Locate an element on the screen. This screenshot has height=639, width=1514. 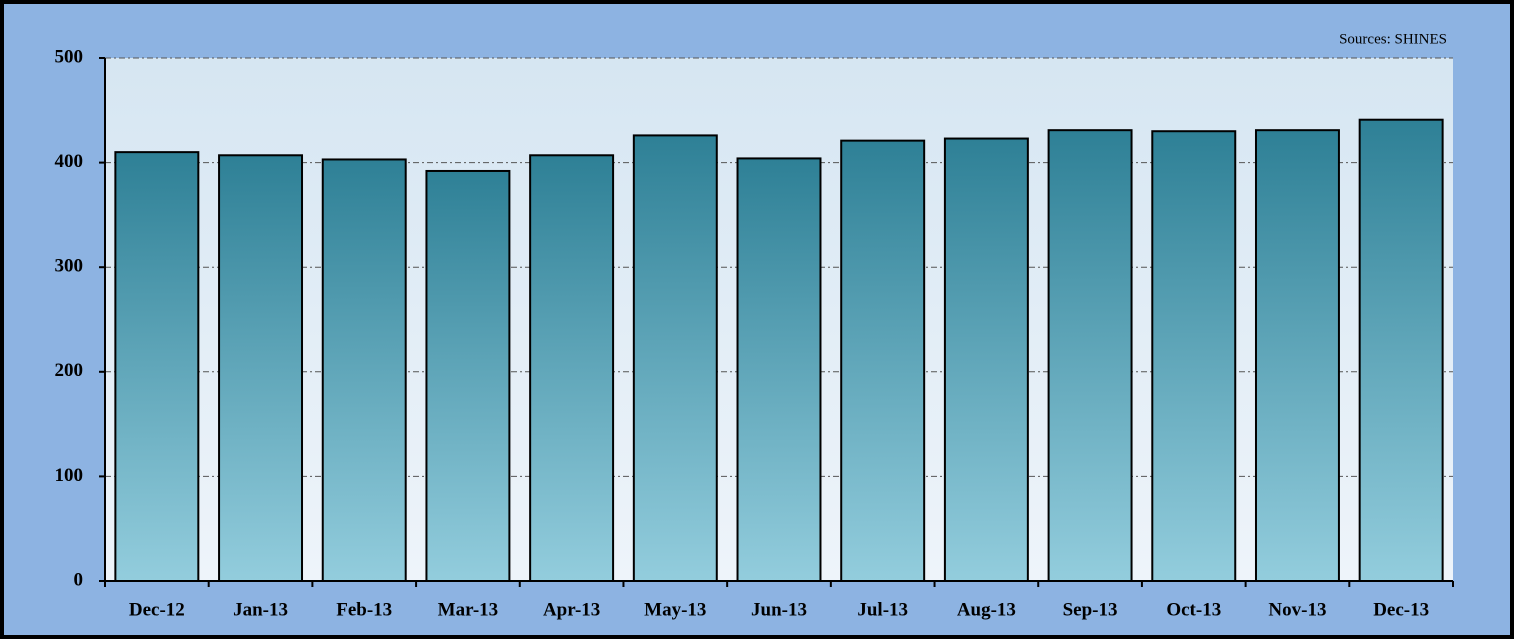
x-tick-label: Mar-13 is located at coordinates (468, 609).